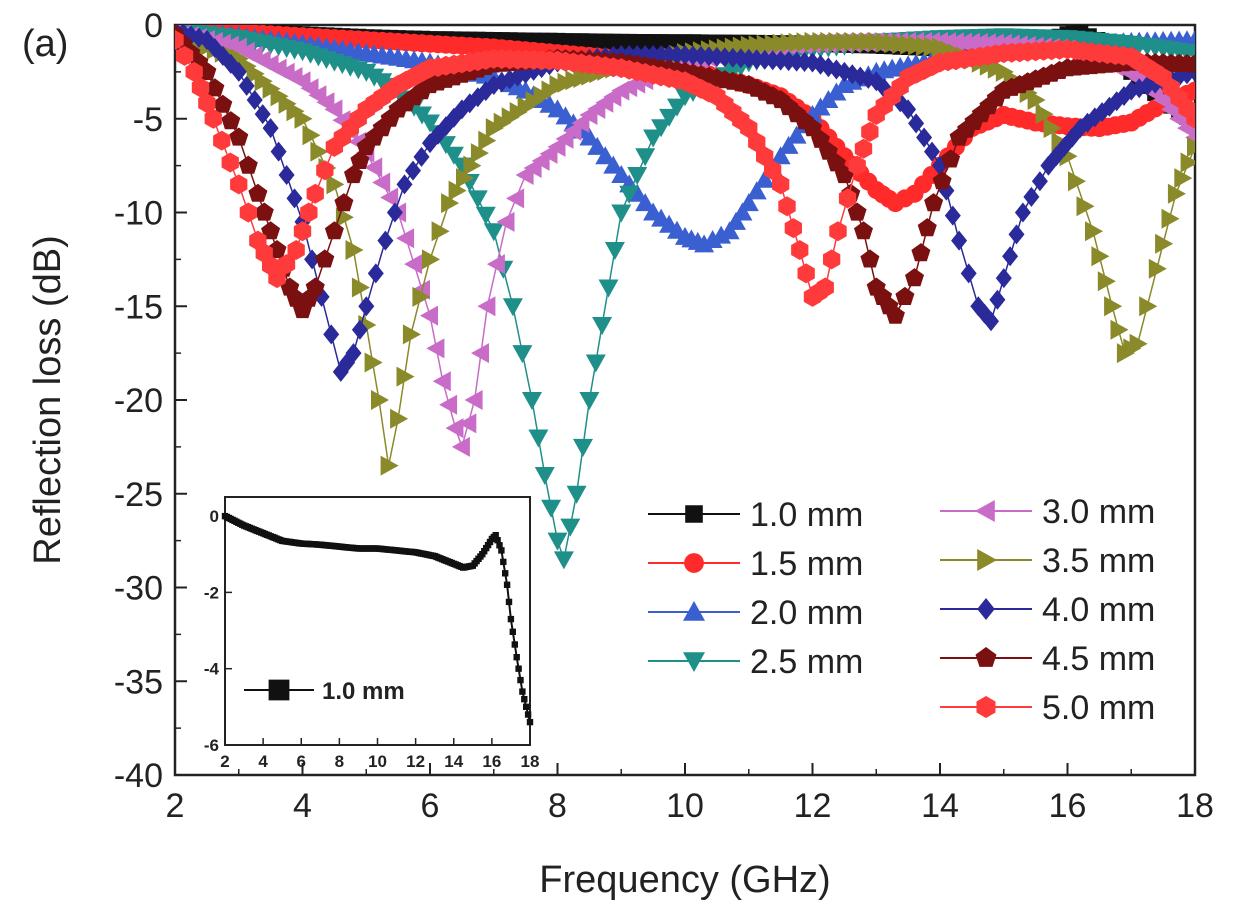 This screenshot has width=1248, height=906. I want to click on legend-item-1-0-mm: 1.0 mm, so click(755, 515).